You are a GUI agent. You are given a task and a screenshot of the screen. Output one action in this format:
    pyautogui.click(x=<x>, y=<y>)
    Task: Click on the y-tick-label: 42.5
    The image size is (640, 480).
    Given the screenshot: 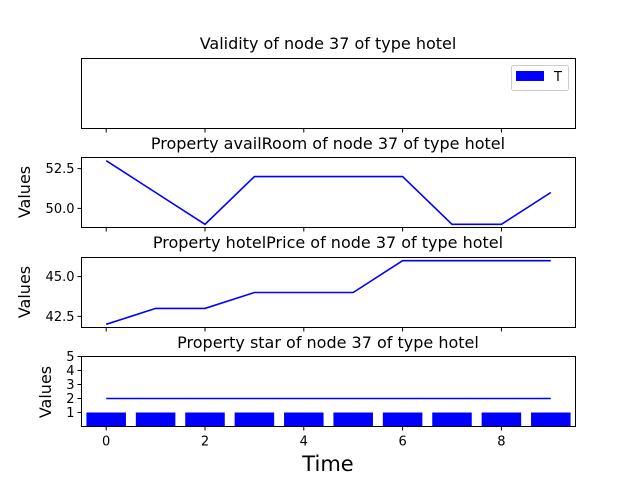 What is the action you would take?
    pyautogui.click(x=60, y=317)
    